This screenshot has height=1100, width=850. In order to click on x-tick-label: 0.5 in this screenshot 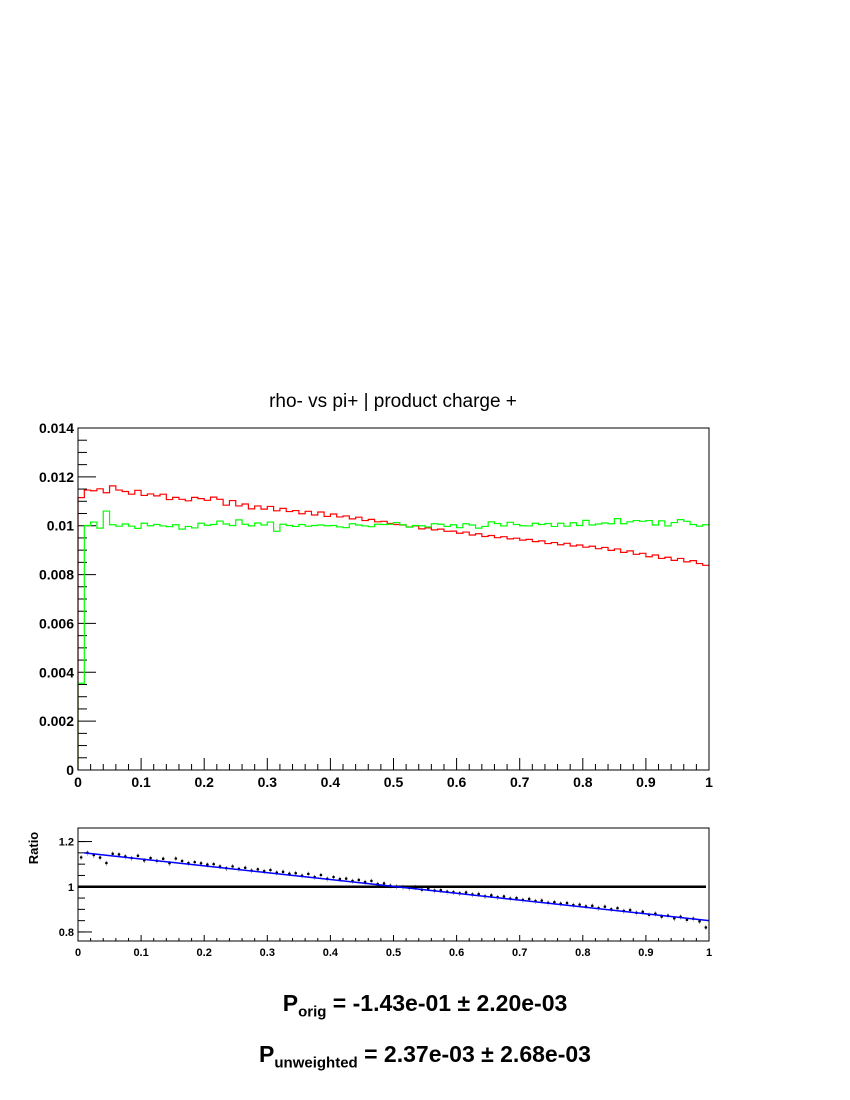, I will do `click(394, 782)`.